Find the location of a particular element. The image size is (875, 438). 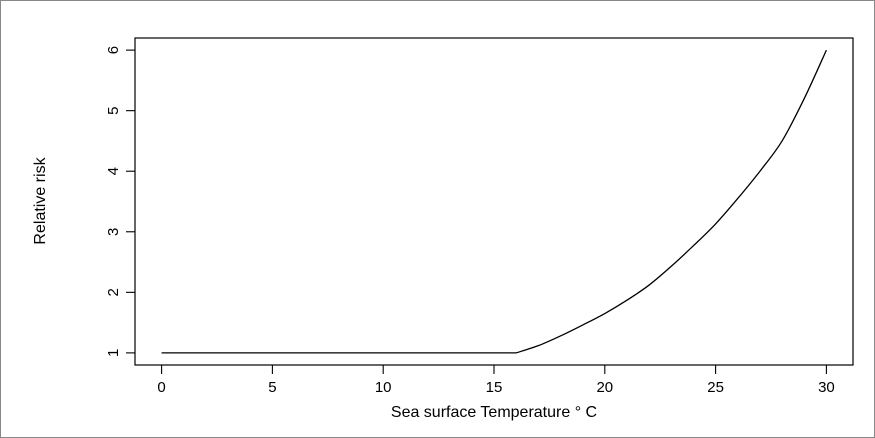

y-tick-label: 3 is located at coordinates (113, 232).